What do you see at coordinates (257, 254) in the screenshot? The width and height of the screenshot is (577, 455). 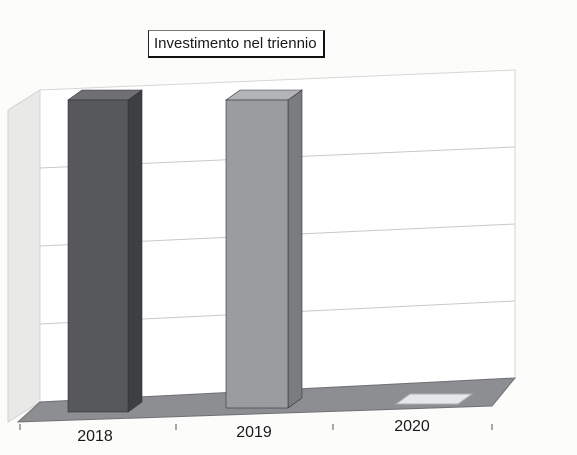 I see `bar-2019` at bounding box center [257, 254].